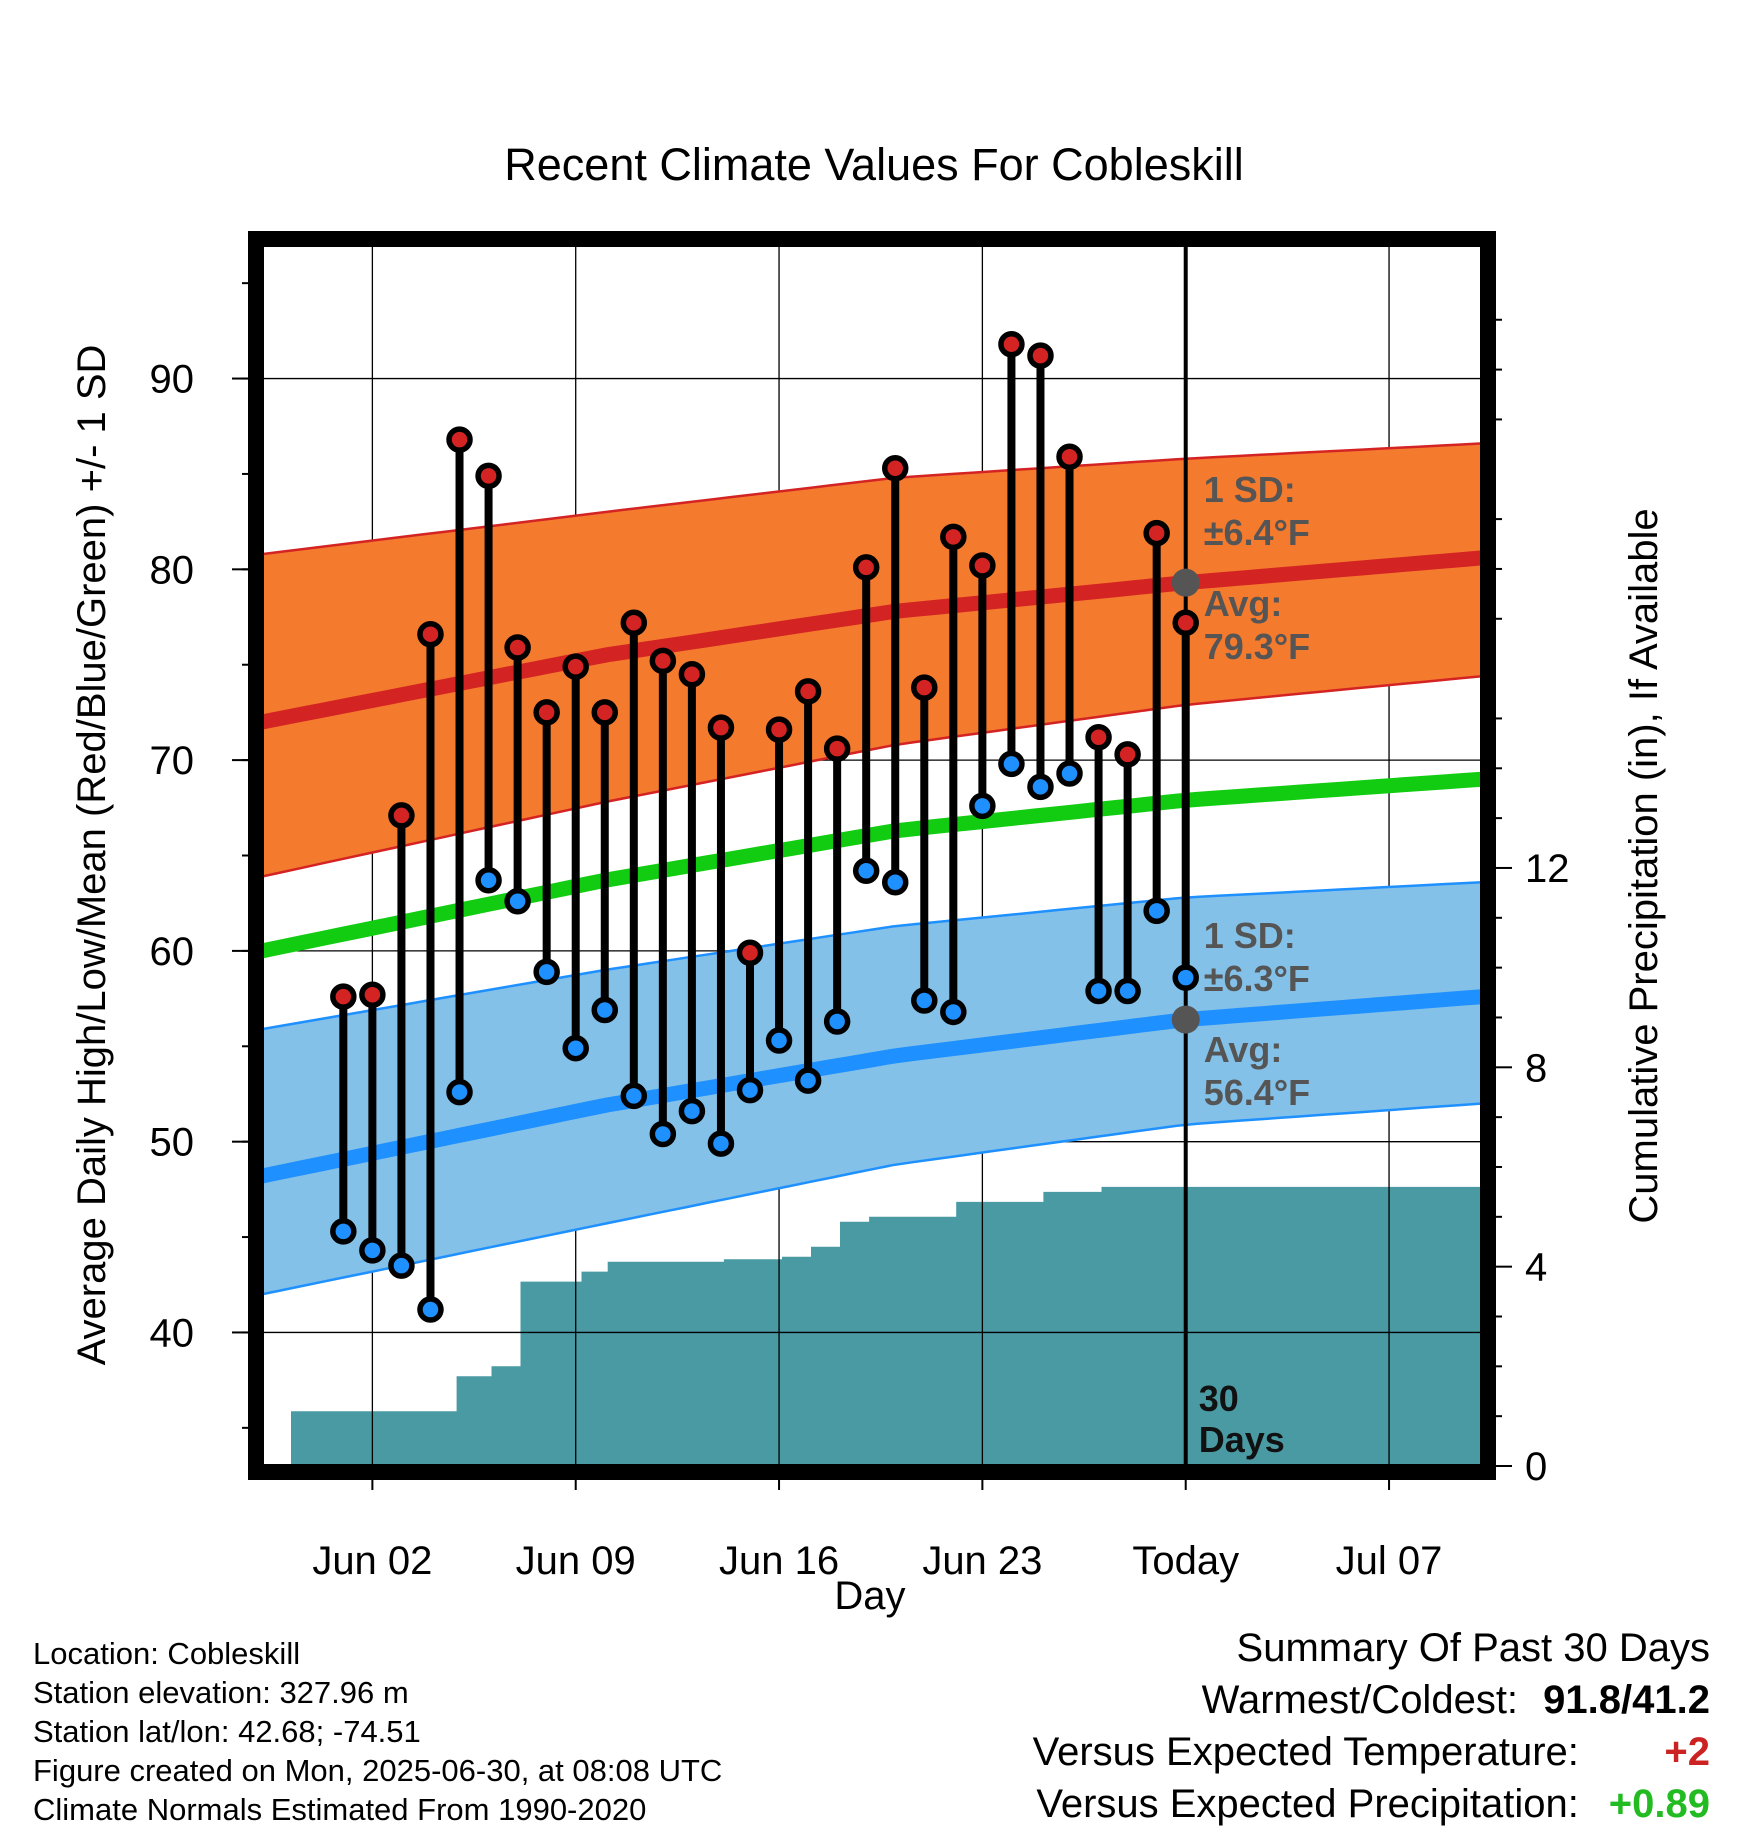  I want to click on summary-temperature: Versus Expected Temperature: +2, so click(1371, 1752).